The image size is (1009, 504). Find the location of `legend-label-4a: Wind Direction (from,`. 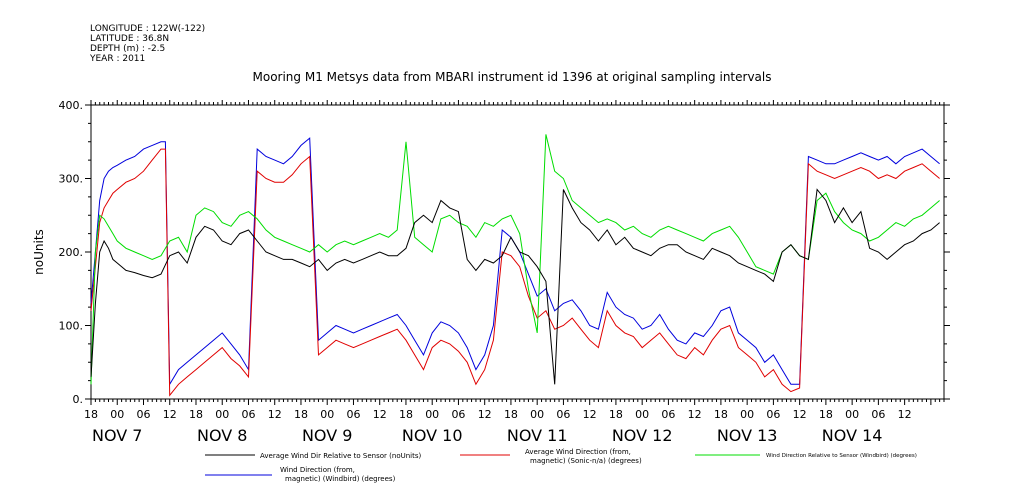

legend-label-4a: Wind Direction (from, is located at coordinates (317, 470).